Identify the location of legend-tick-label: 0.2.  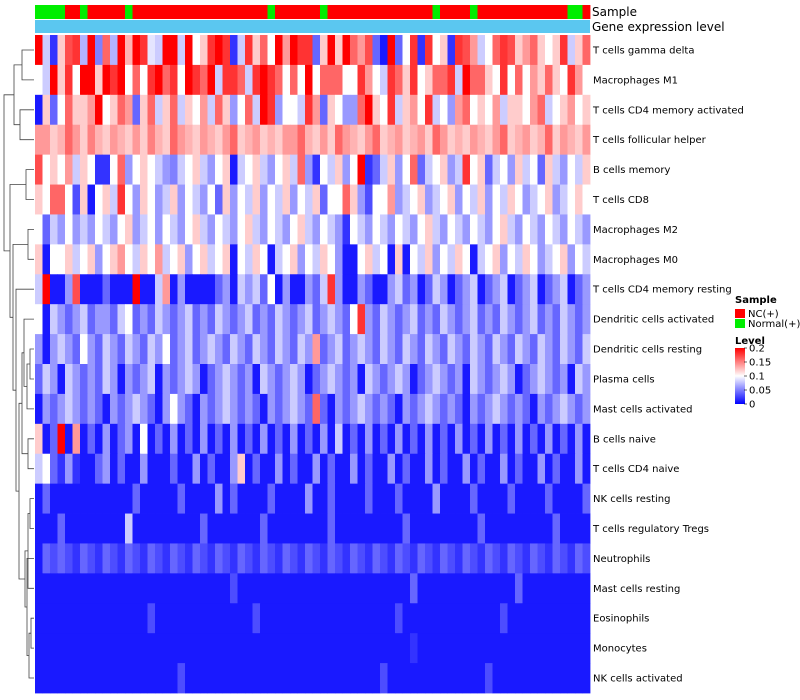
(757, 349).